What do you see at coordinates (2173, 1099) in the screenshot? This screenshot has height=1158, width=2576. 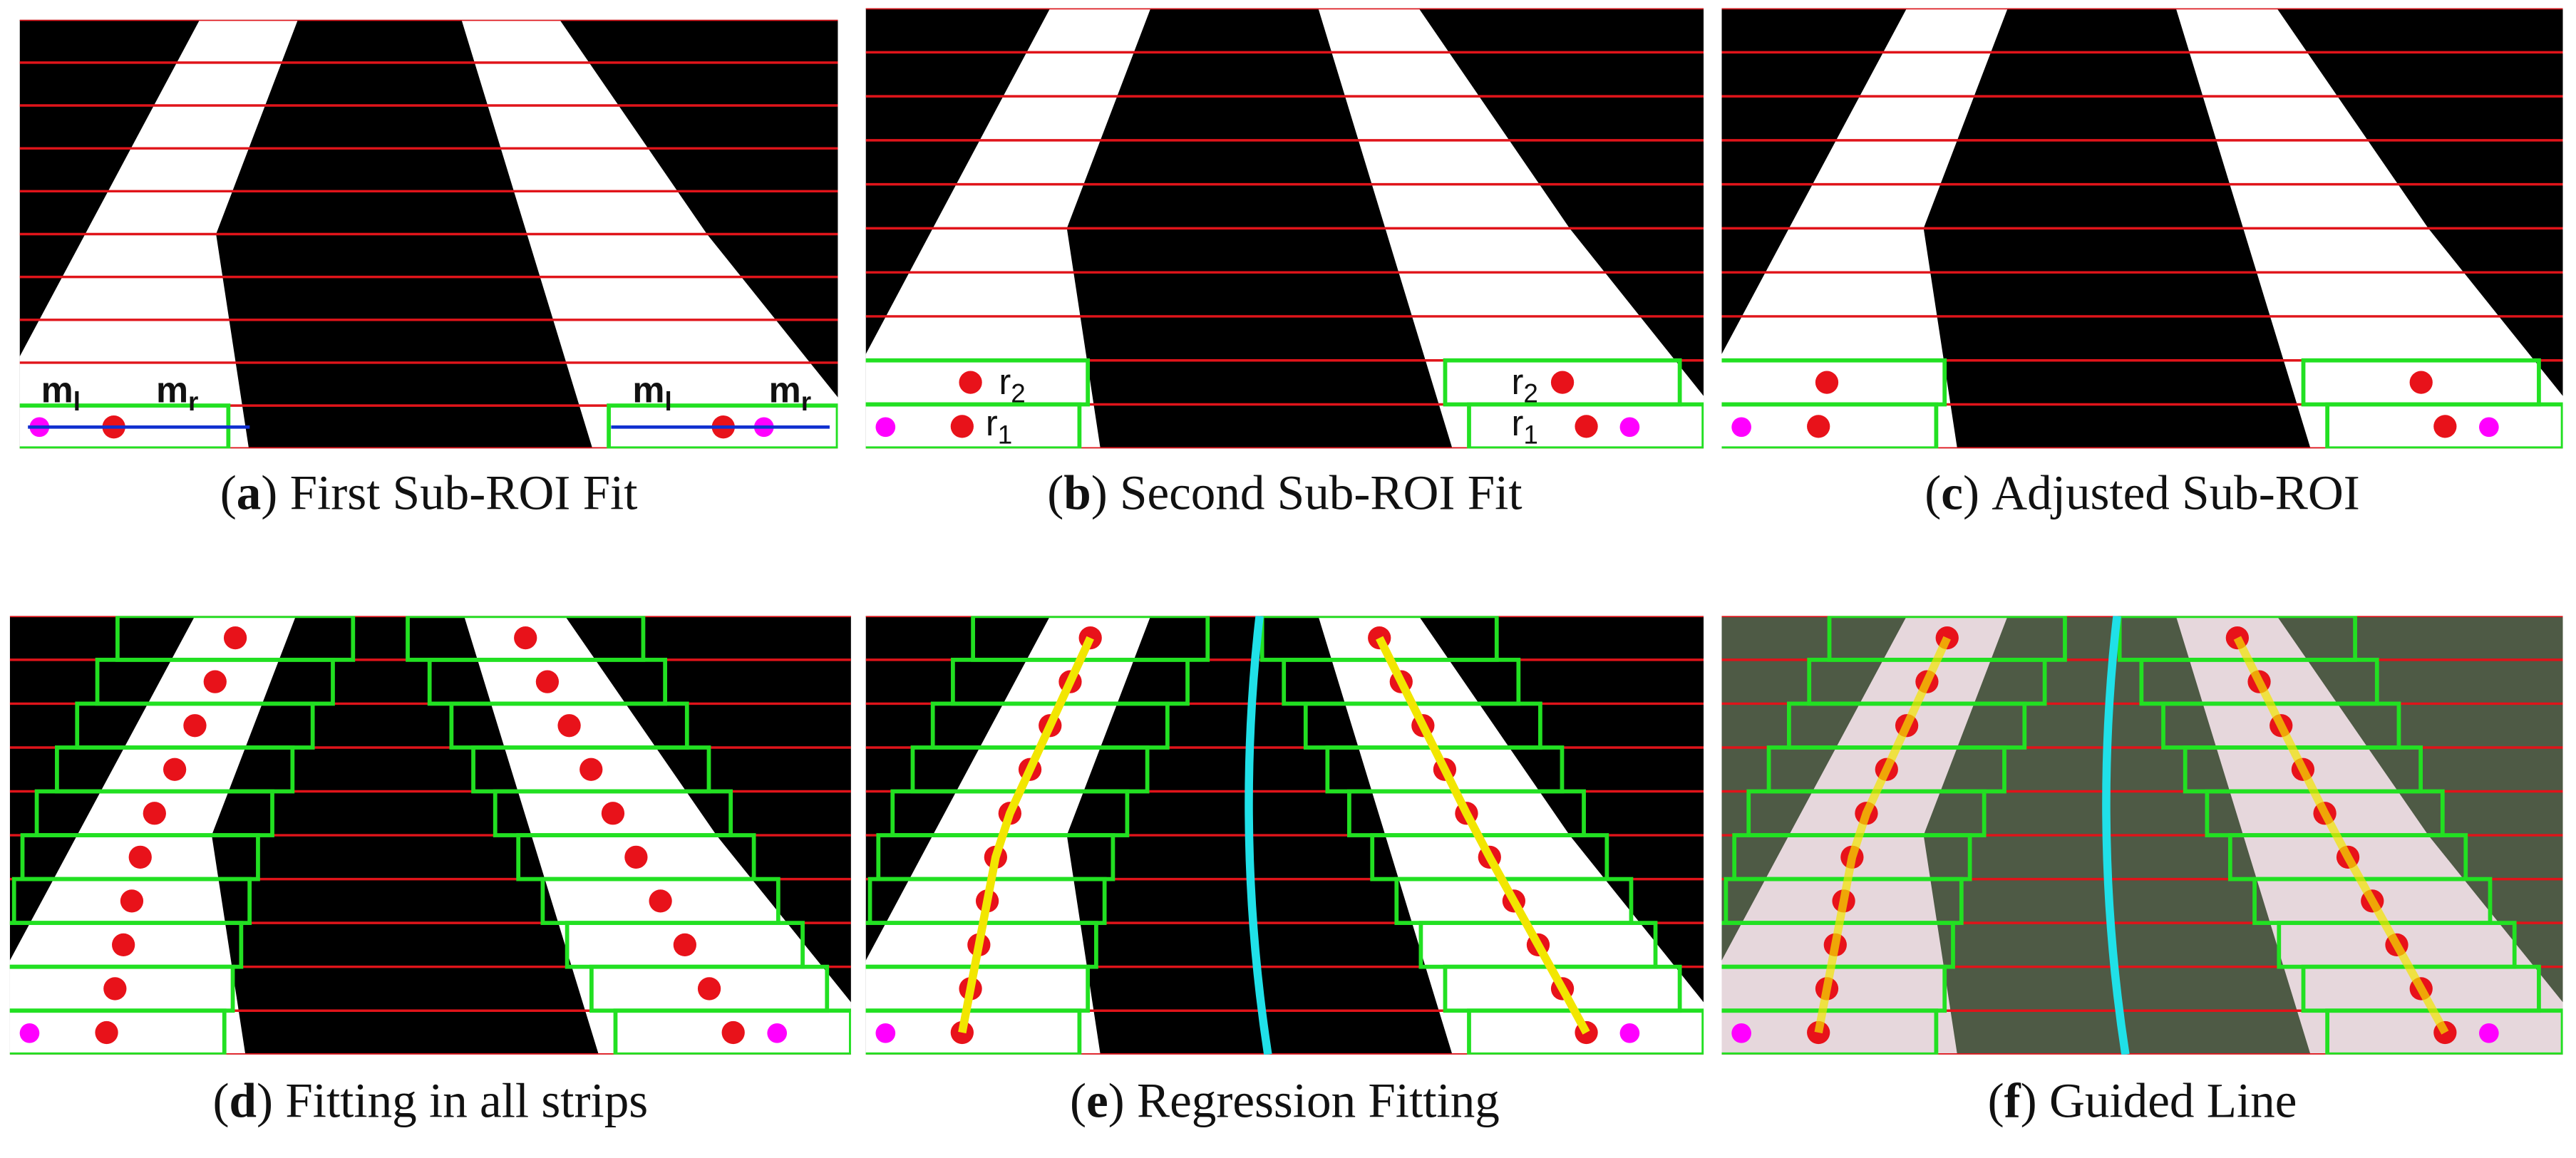 I see `caption-text: Guided Line` at bounding box center [2173, 1099].